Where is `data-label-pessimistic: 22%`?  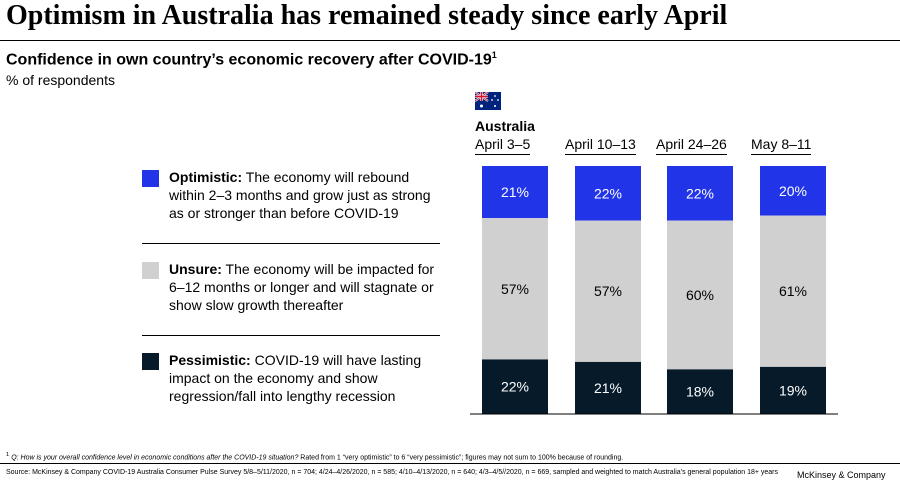 data-label-pessimistic: 22% is located at coordinates (515, 387).